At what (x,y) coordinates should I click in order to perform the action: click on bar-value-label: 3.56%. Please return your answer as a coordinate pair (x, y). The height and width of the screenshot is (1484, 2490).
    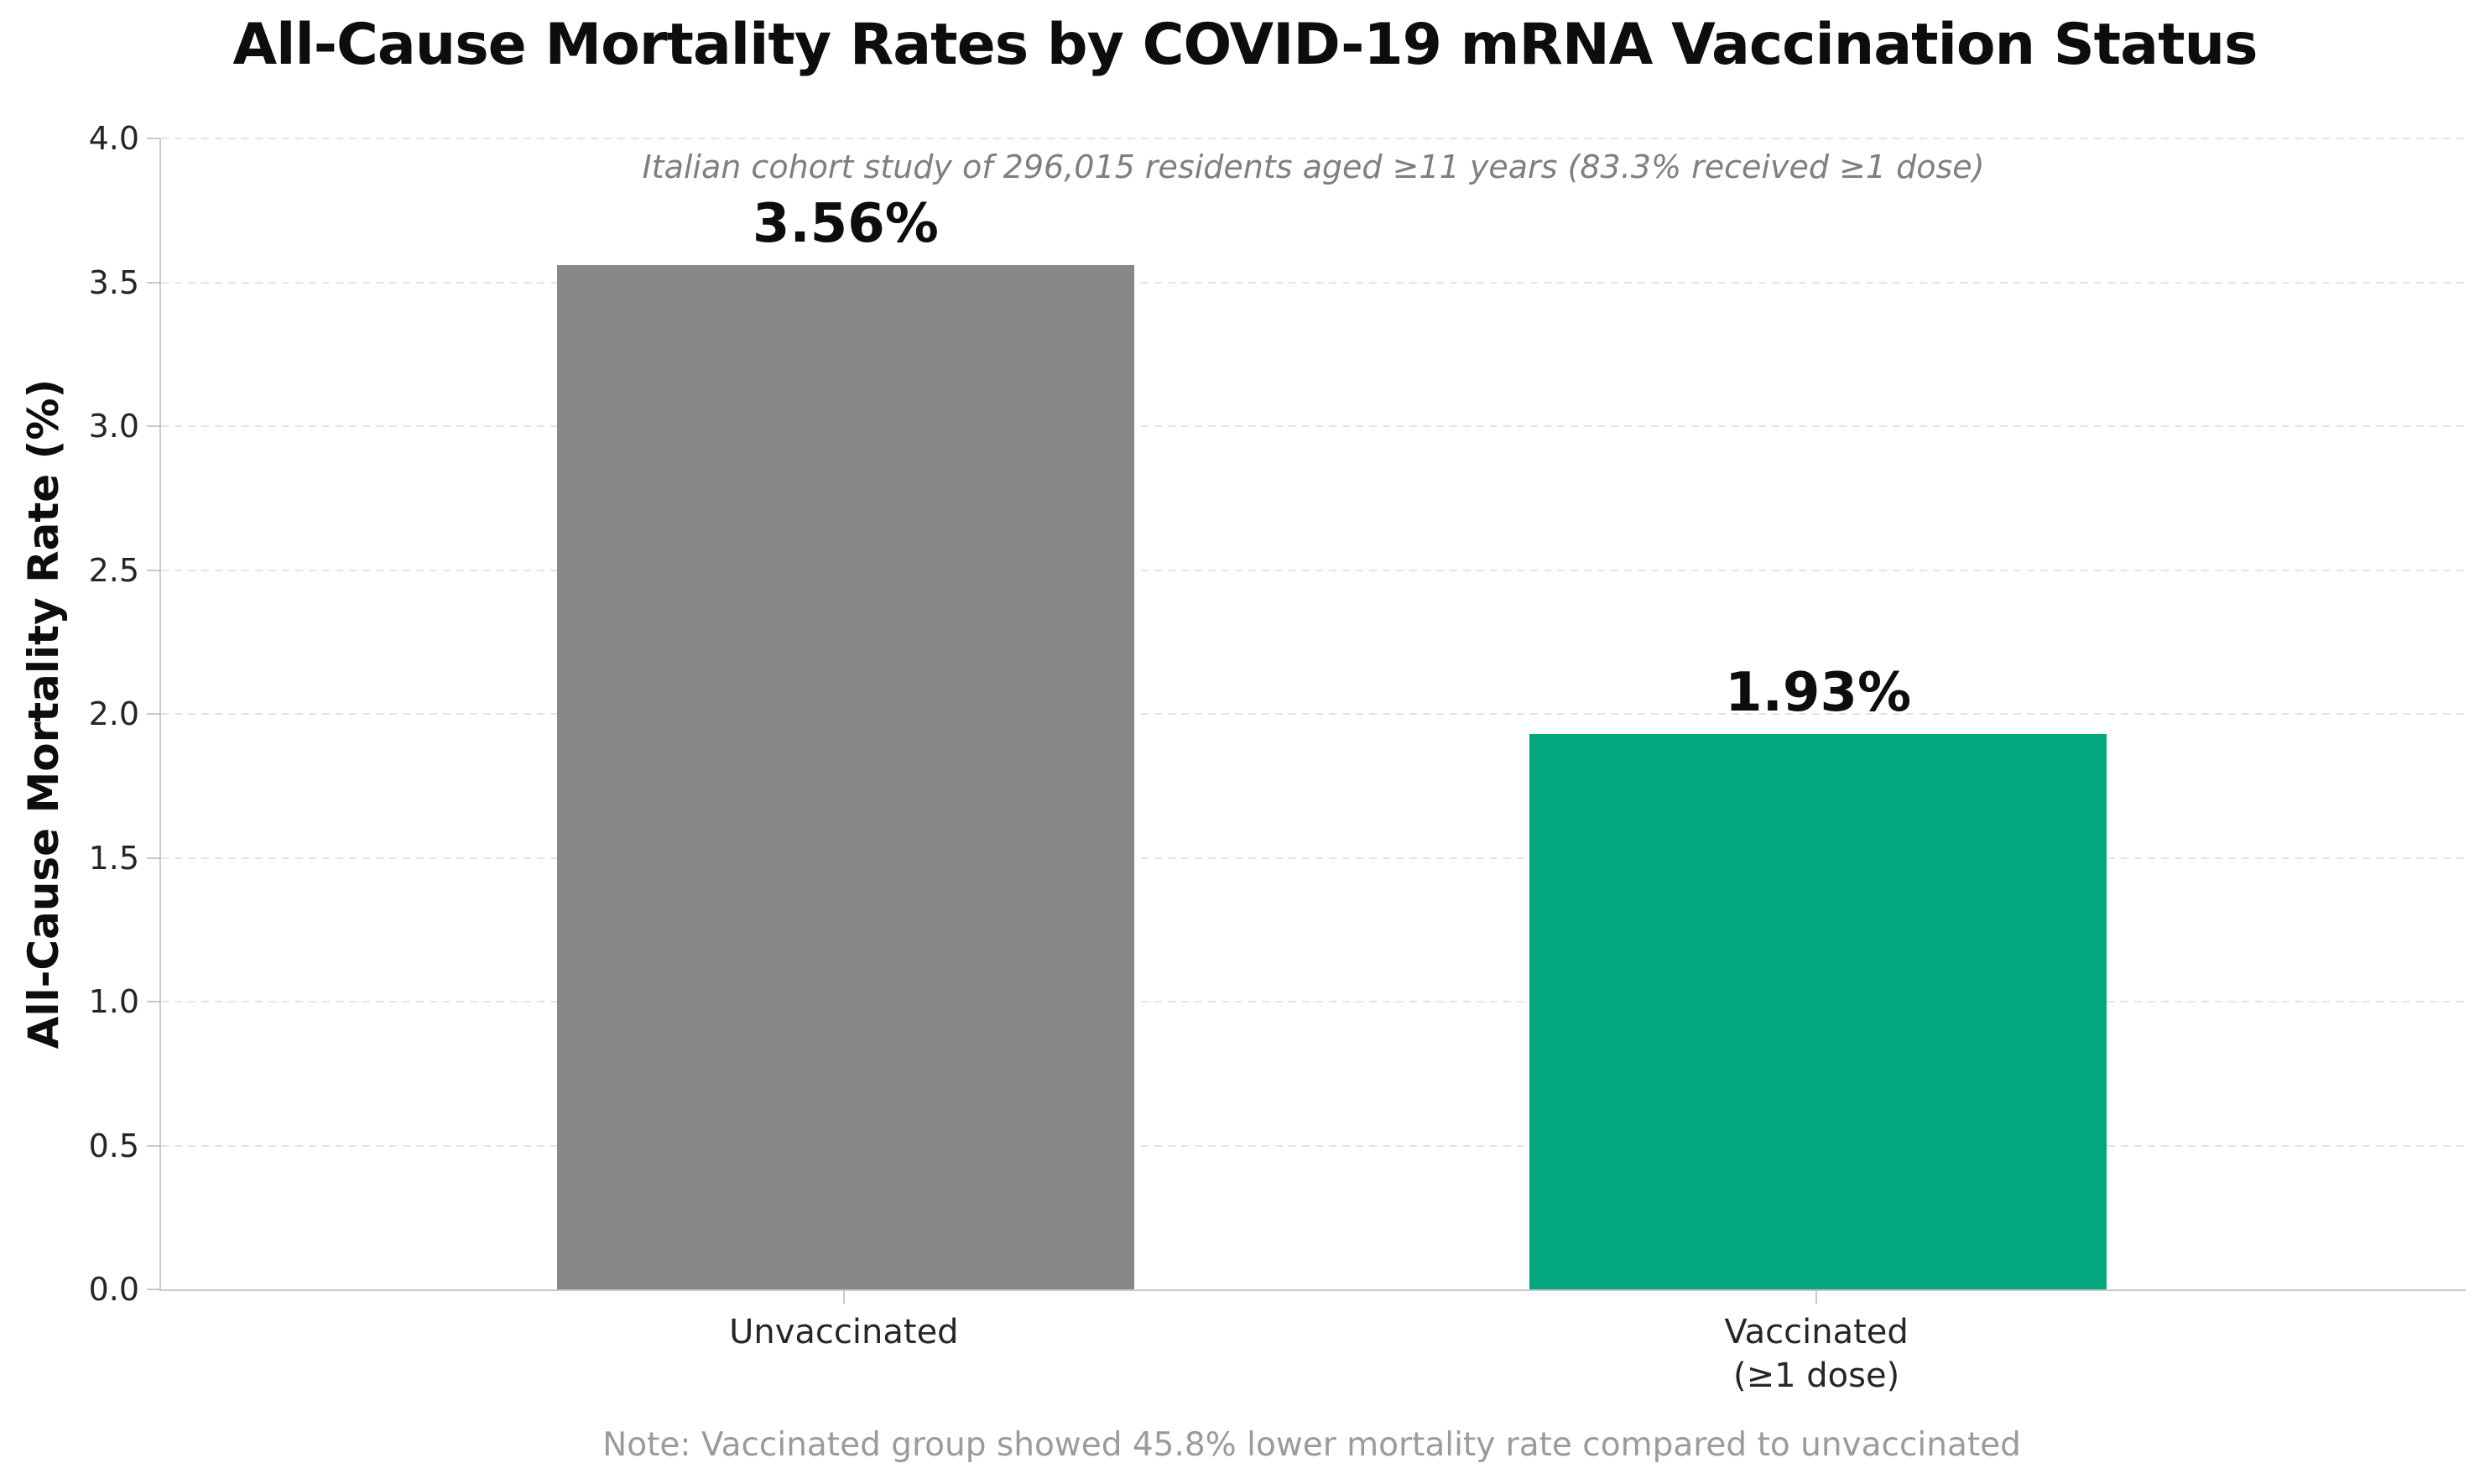
    Looking at the image, I should click on (846, 223).